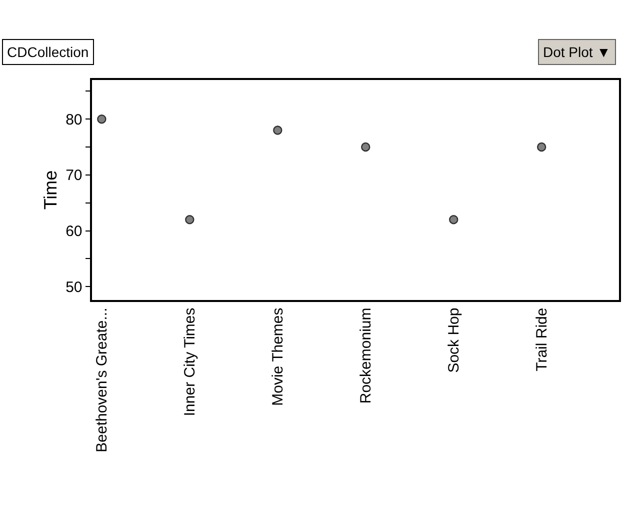 This screenshot has height=527, width=624. I want to click on x-tick-label: Rockemonium, so click(365, 356).